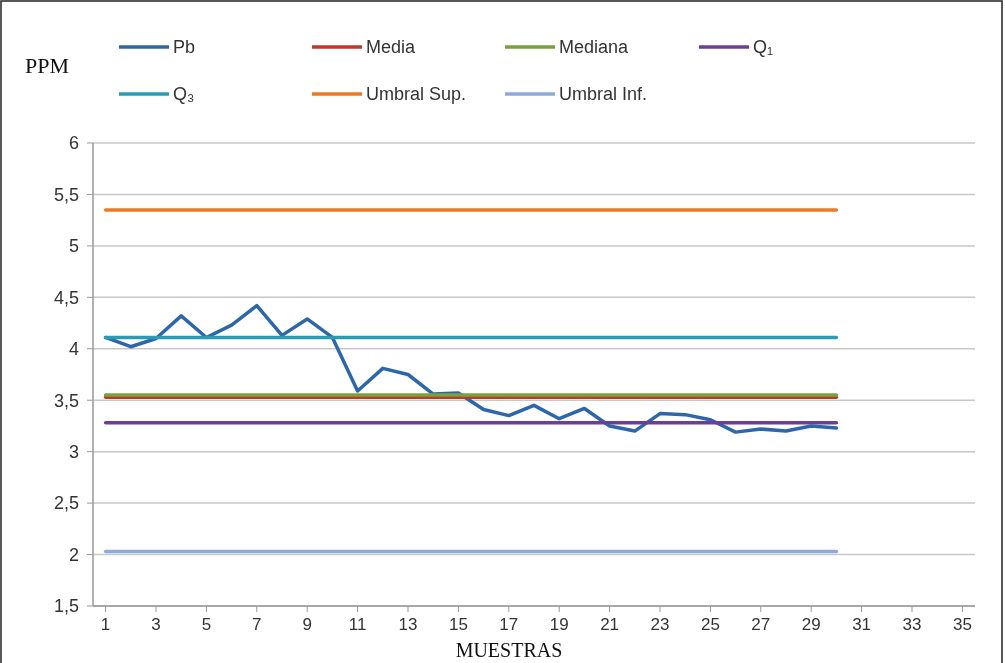  What do you see at coordinates (710, 624) in the screenshot?
I see `x-tick-label: 25` at bounding box center [710, 624].